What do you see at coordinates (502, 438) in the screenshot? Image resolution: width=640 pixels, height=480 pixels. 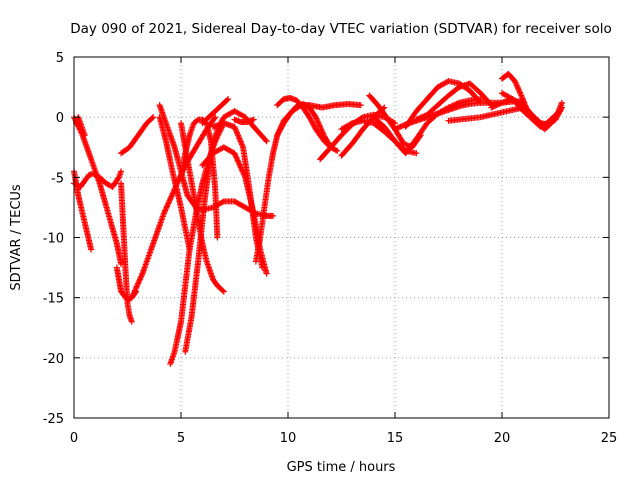 I see `x-tick-label: 20` at bounding box center [502, 438].